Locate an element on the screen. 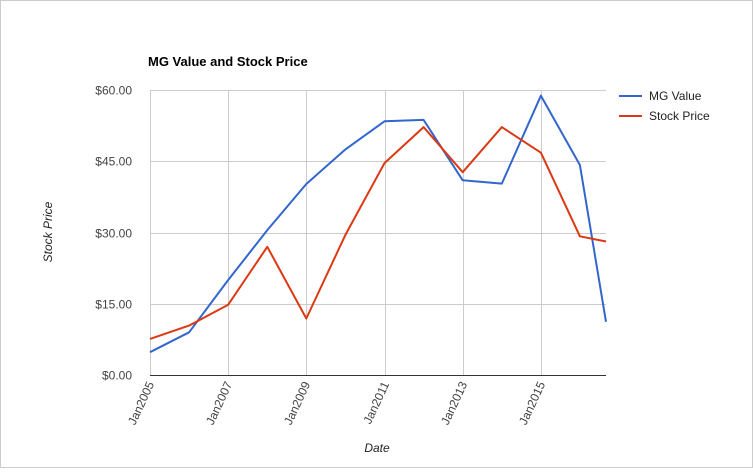 This screenshot has width=753, height=473. legend-label: Stock Price is located at coordinates (679, 116).